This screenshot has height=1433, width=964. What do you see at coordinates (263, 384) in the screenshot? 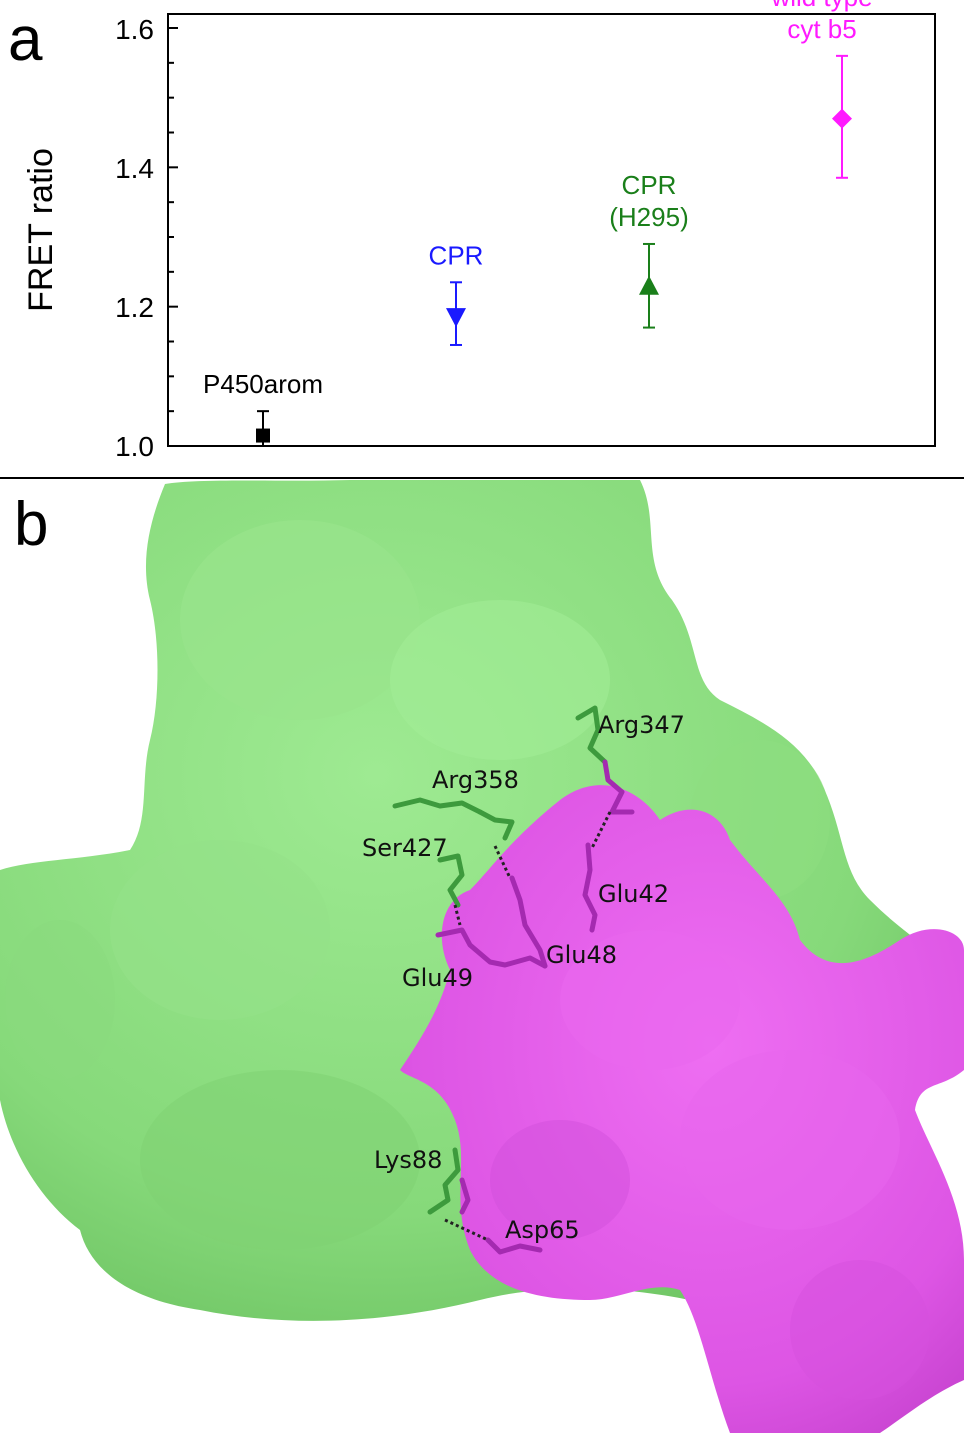
I see `point-label: P450arom` at bounding box center [263, 384].